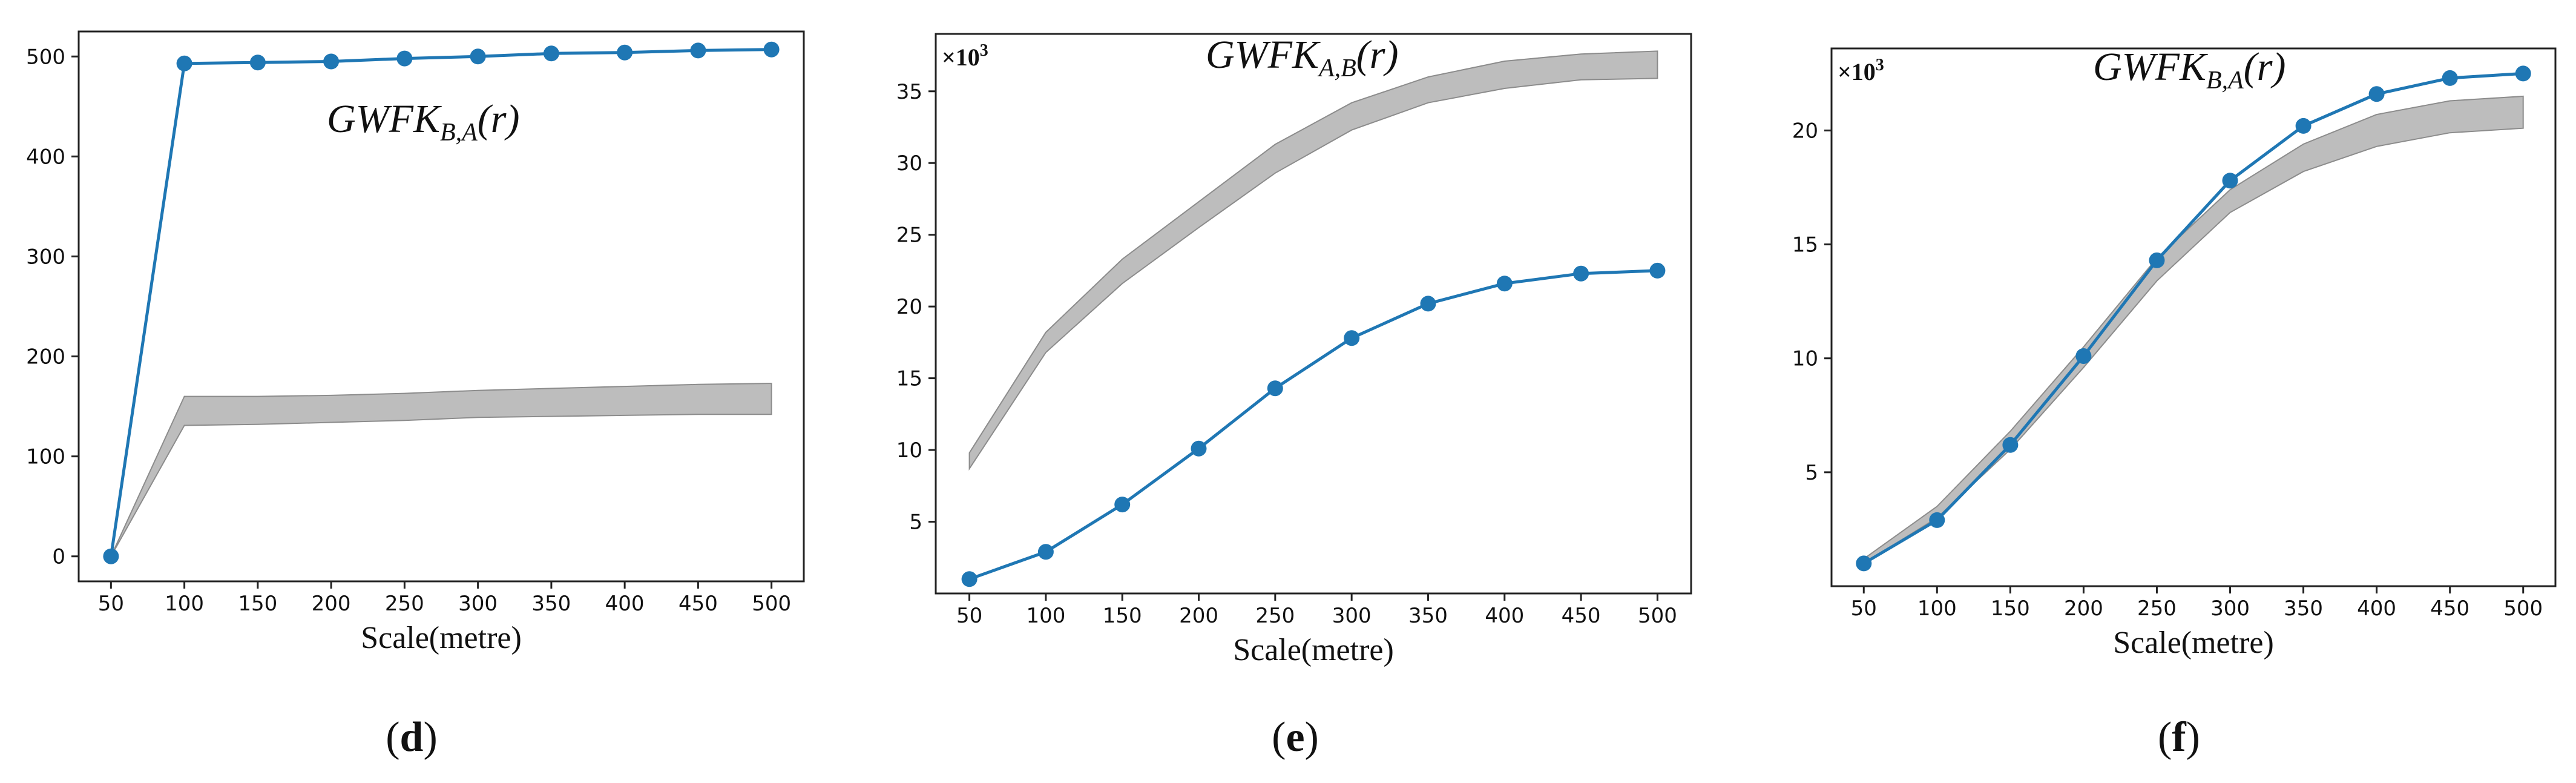 This screenshot has width=2576, height=783. Describe the element at coordinates (412, 737) in the screenshot. I see `panel-label-d: (d)` at that location.